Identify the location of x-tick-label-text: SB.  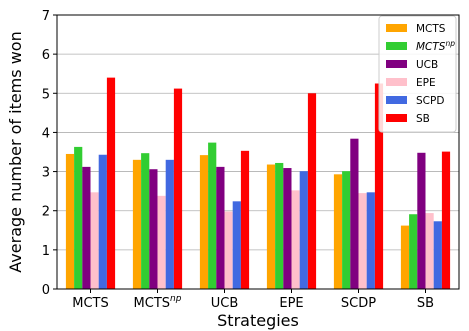
(425, 303).